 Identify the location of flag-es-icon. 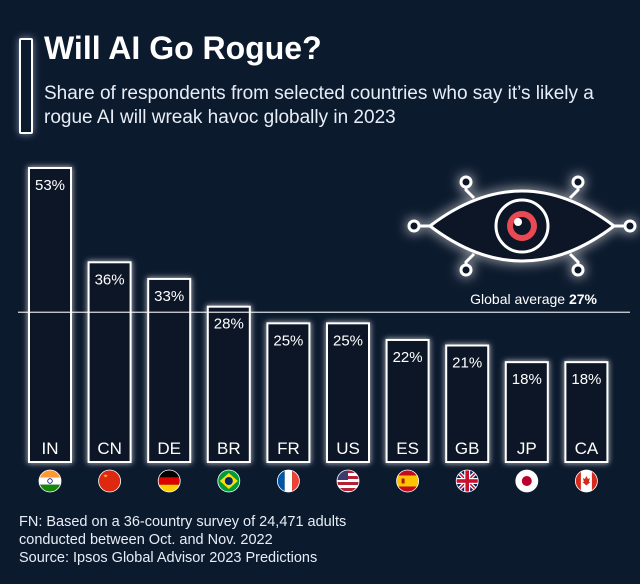
(408, 481).